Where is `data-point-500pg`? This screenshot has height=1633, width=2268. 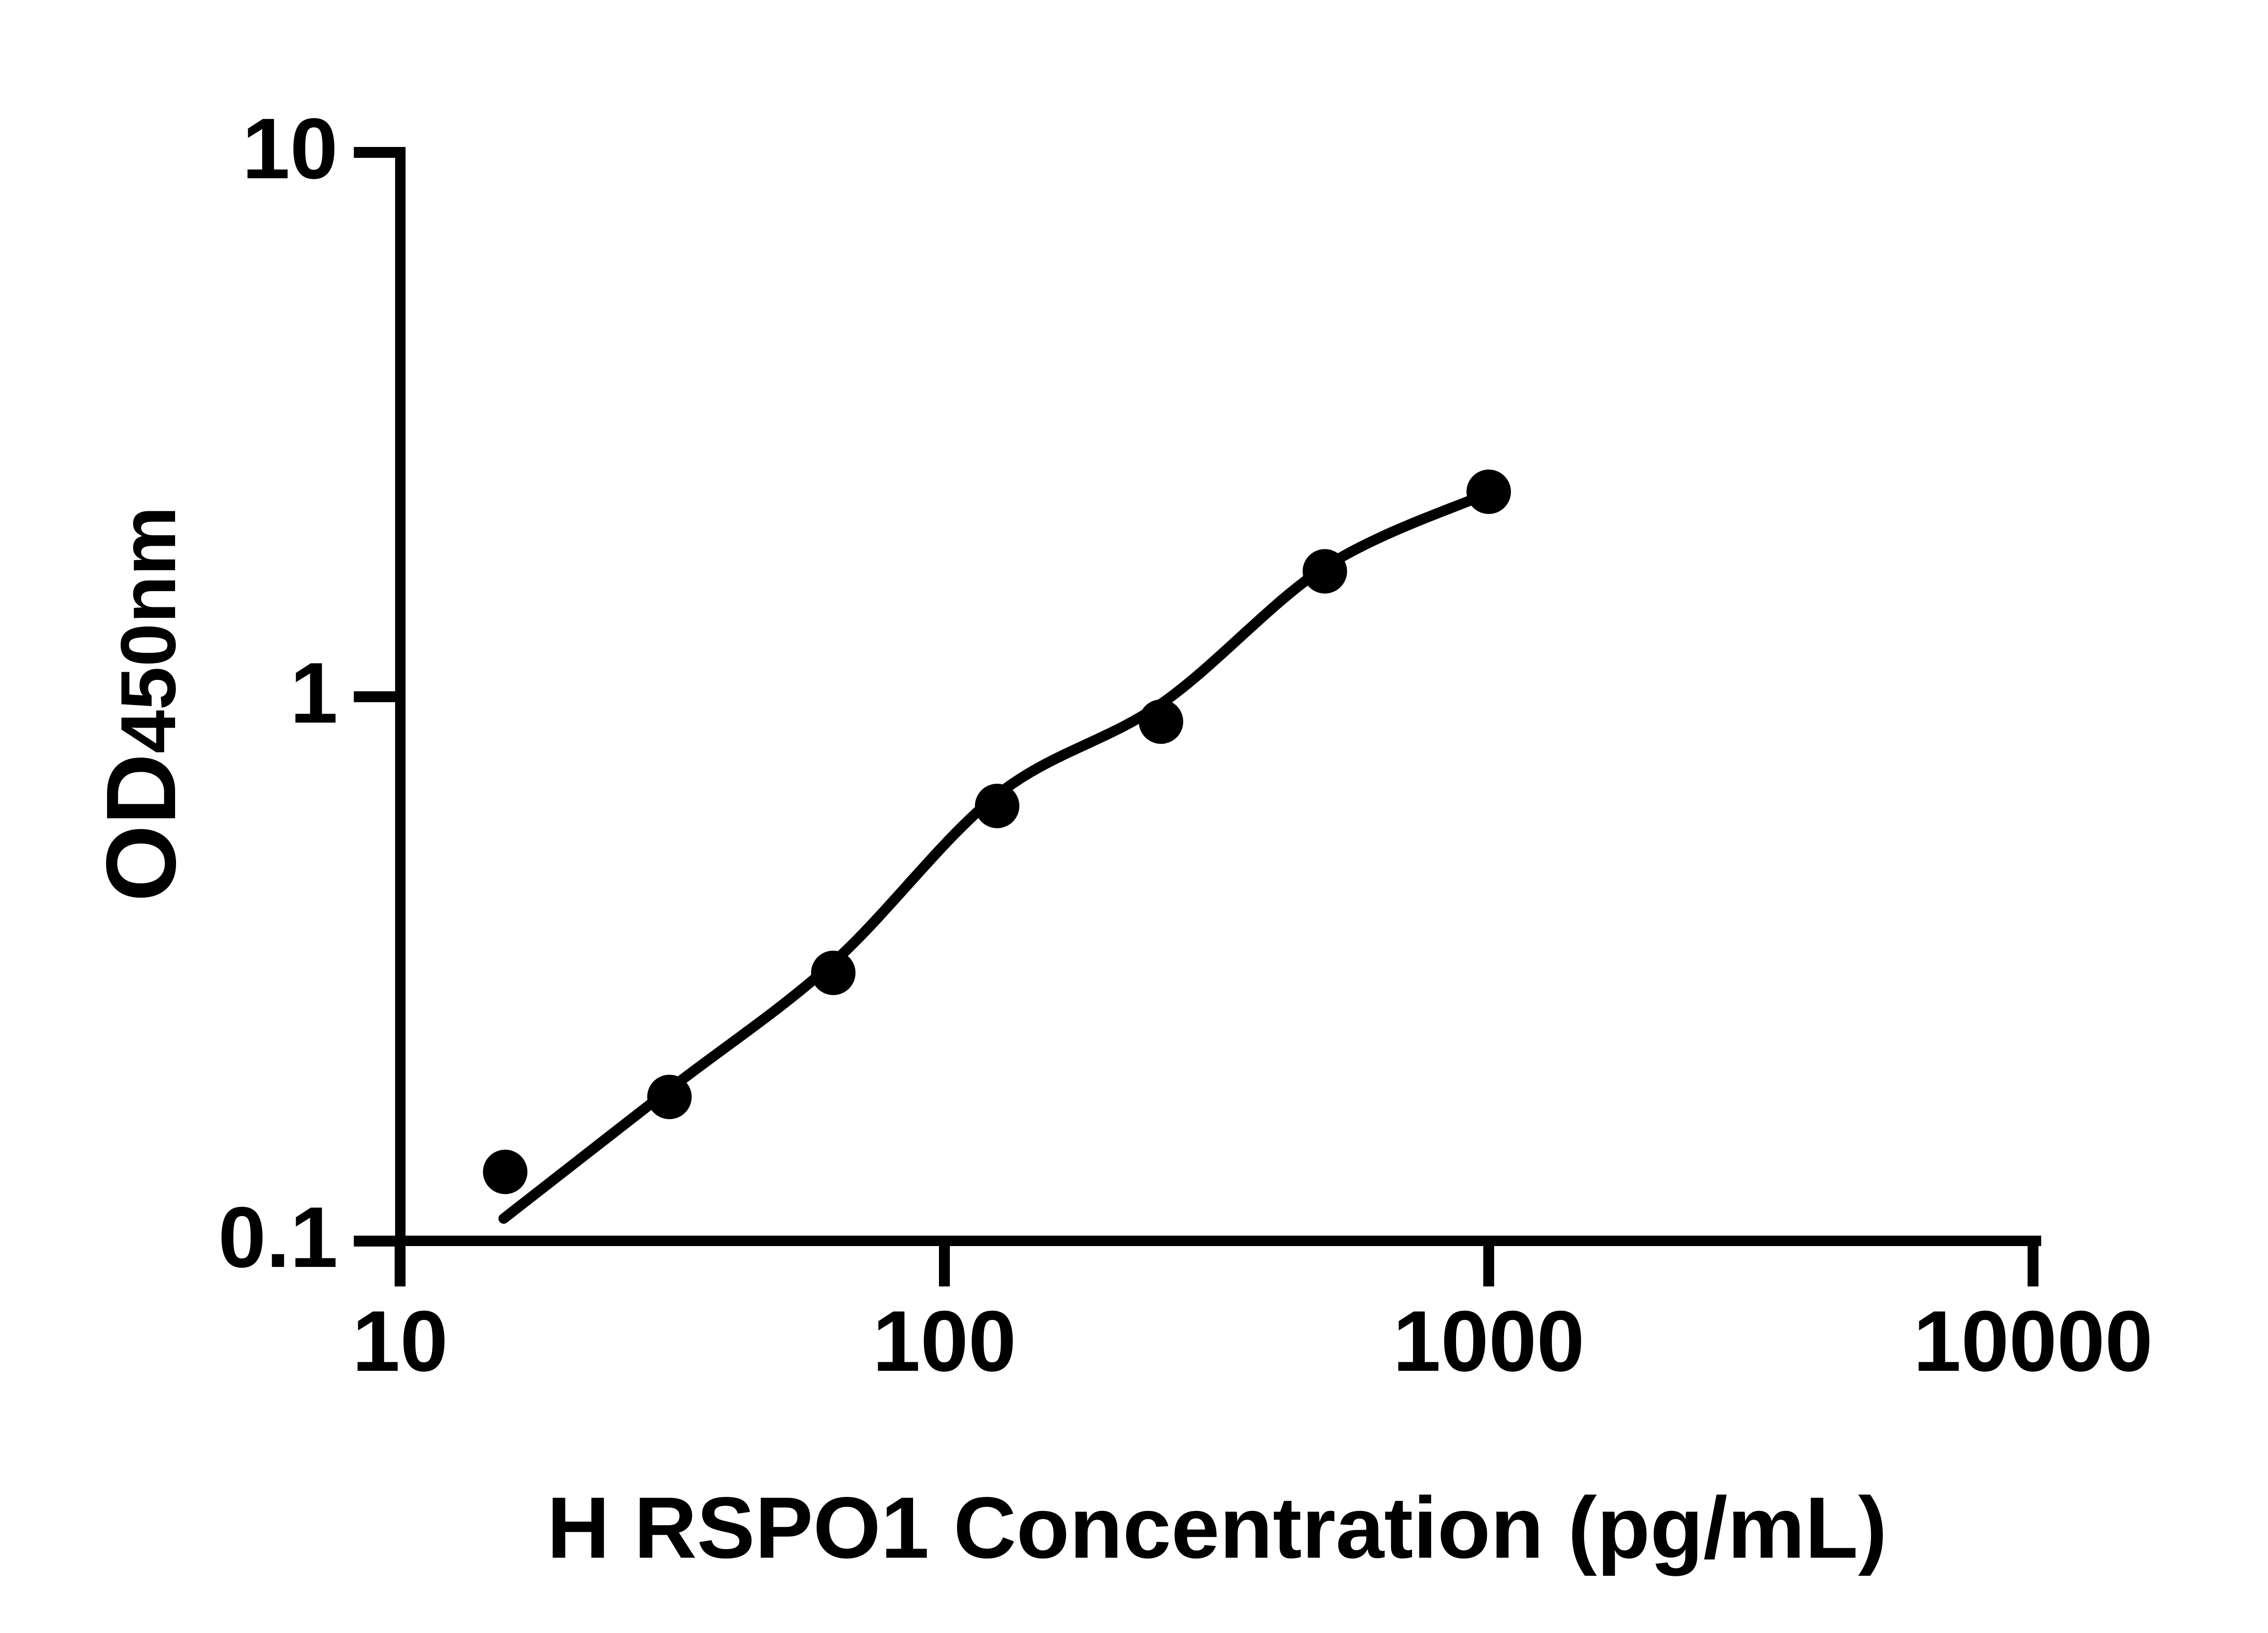
data-point-500pg is located at coordinates (1325, 571).